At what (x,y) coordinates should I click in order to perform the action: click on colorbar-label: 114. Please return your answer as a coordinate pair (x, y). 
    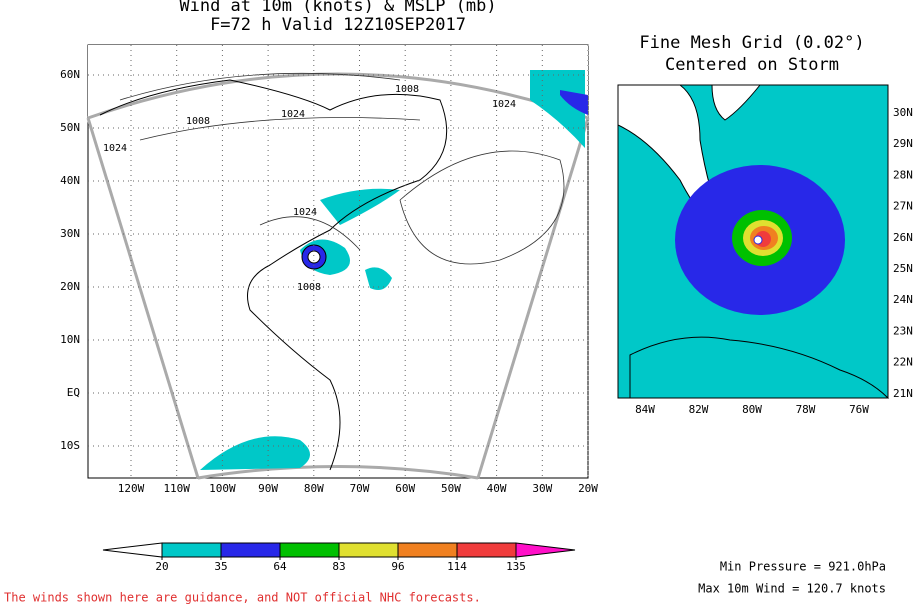
    Looking at the image, I should click on (457, 566).